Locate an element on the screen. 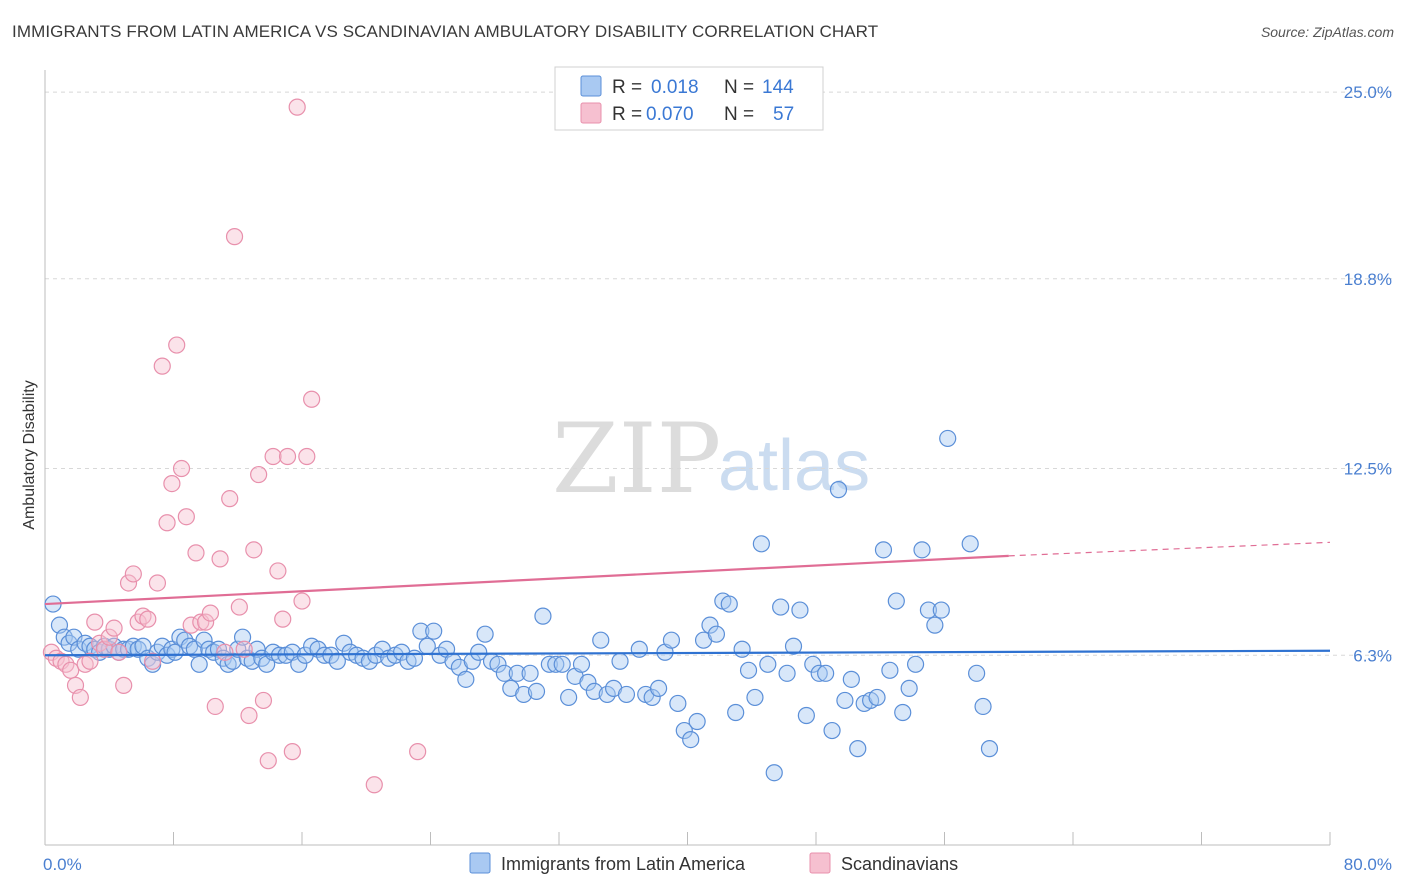 This screenshot has width=1406, height=892. watermark-atlas: atlas is located at coordinates (794, 466).